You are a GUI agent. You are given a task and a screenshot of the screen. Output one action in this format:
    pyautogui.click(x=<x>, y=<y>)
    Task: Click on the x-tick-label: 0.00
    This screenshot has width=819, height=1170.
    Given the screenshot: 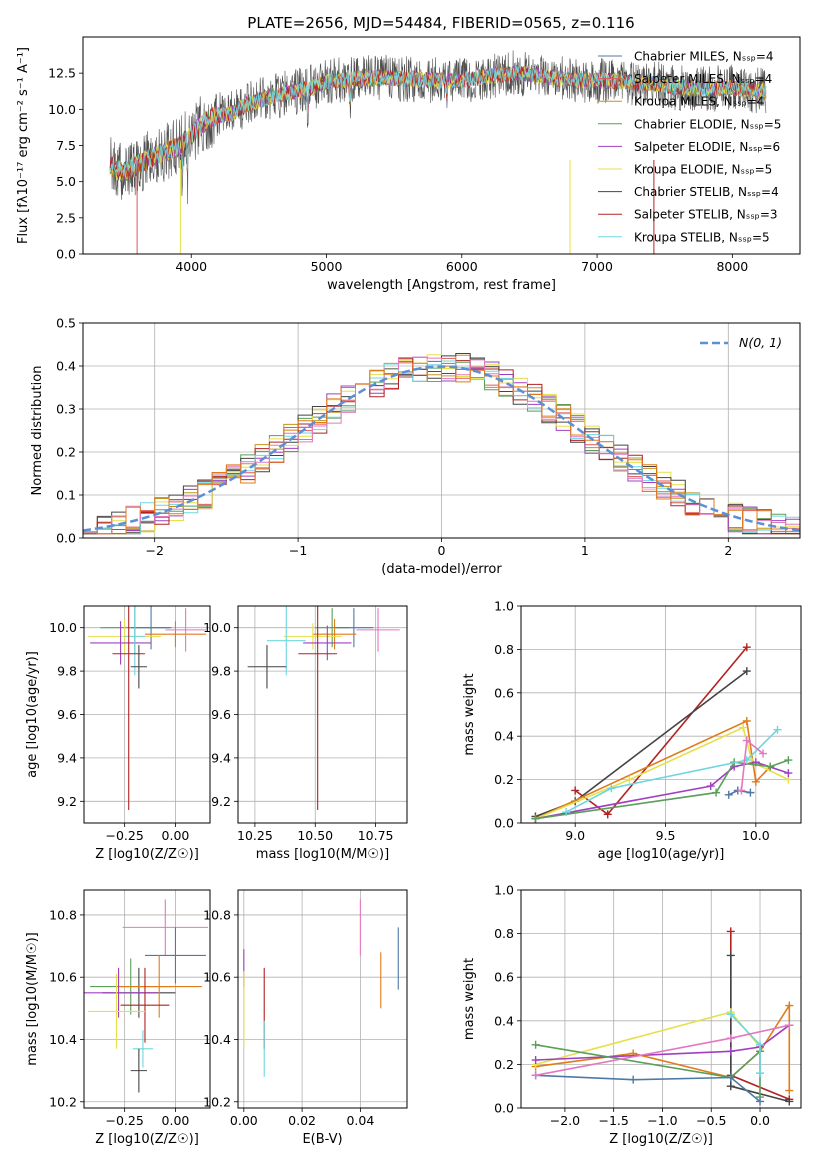 What is the action you would take?
    pyautogui.click(x=176, y=1120)
    